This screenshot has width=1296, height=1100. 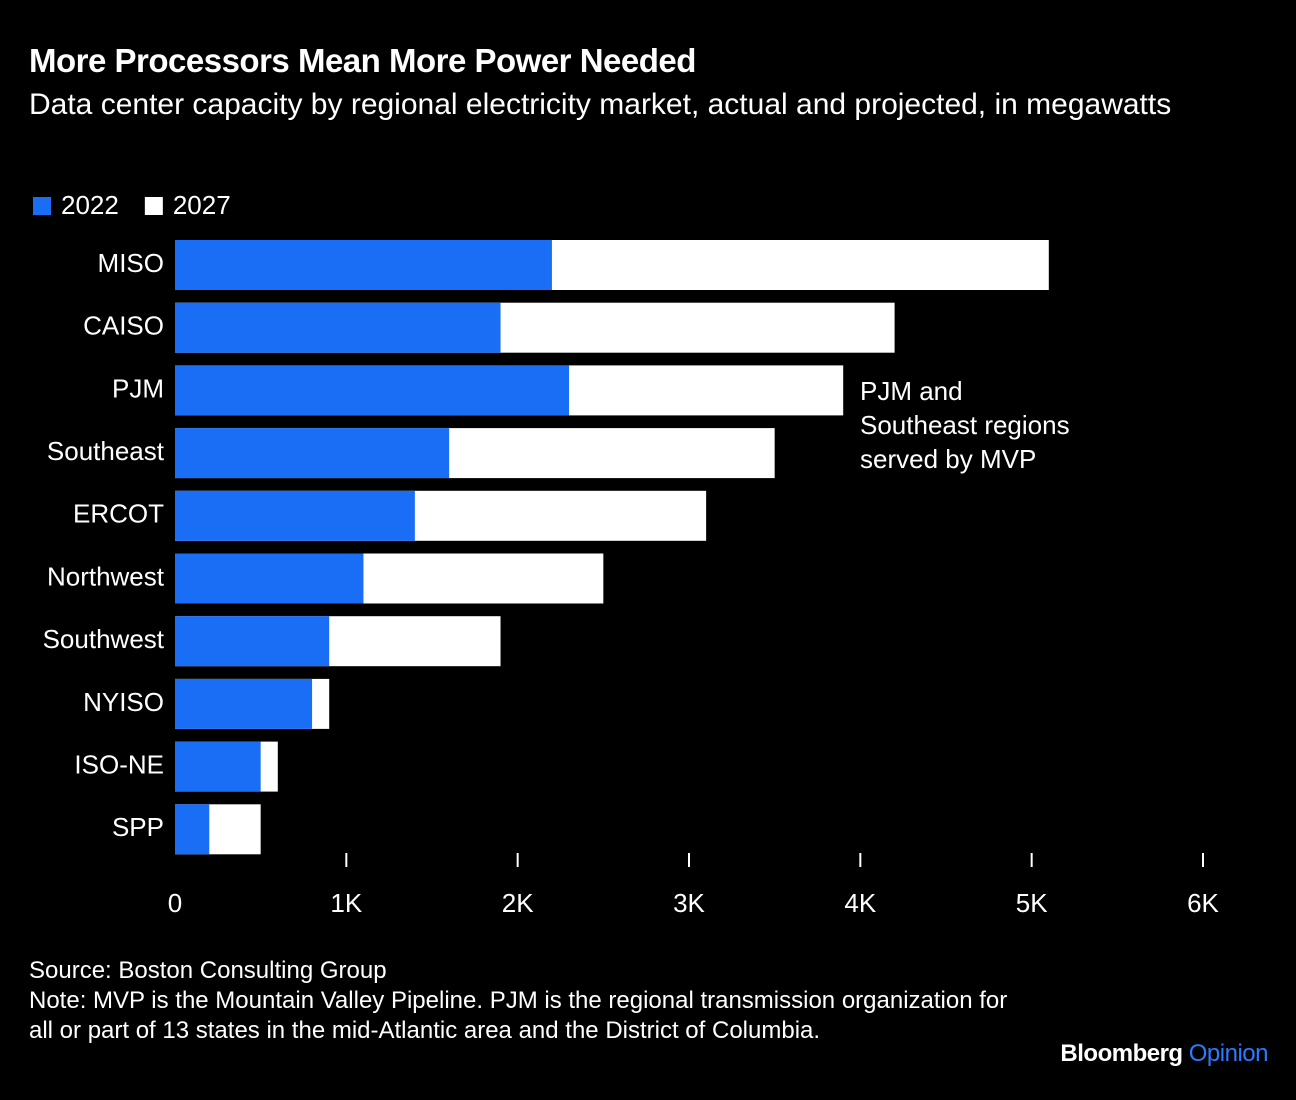 What do you see at coordinates (208, 970) in the screenshot?
I see `source: Source: Boston Consulting Group` at bounding box center [208, 970].